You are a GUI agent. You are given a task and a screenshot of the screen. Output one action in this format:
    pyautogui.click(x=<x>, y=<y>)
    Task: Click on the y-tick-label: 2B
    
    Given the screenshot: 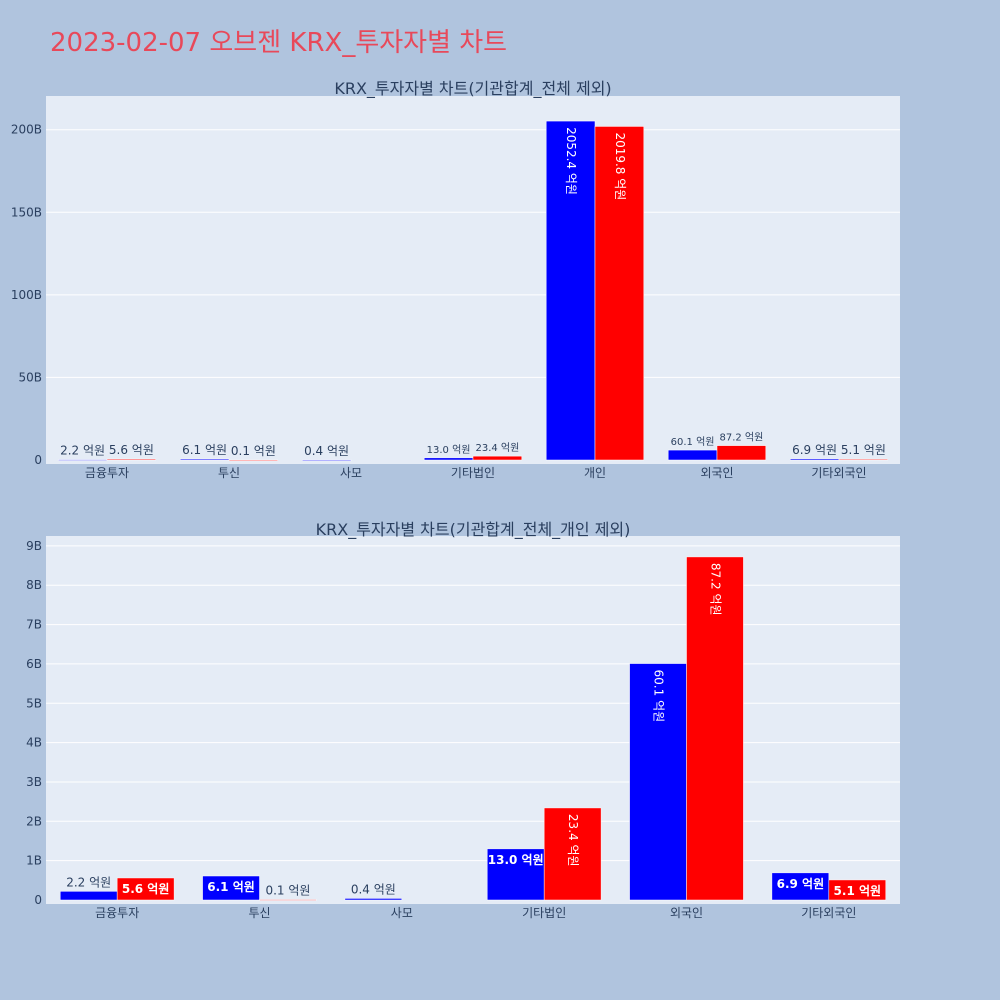 What is the action you would take?
    pyautogui.click(x=34, y=821)
    